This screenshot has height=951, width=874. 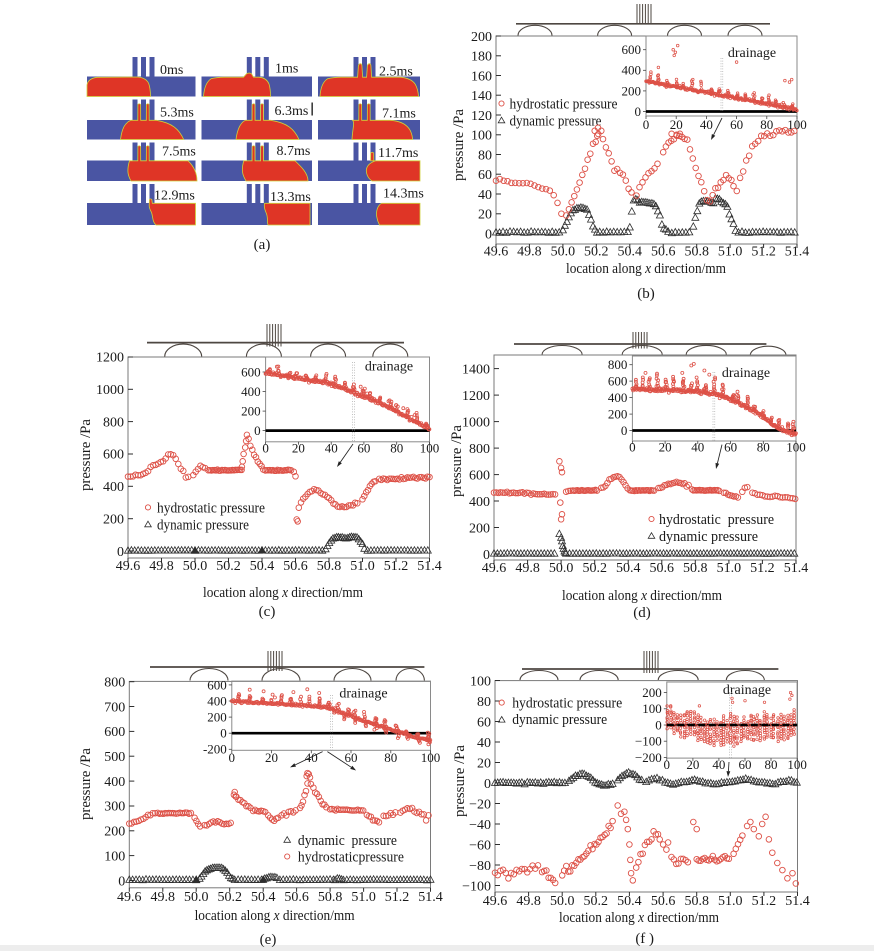 What do you see at coordinates (642, 613) in the screenshot?
I see `svg-text: (d)` at bounding box center [642, 613].